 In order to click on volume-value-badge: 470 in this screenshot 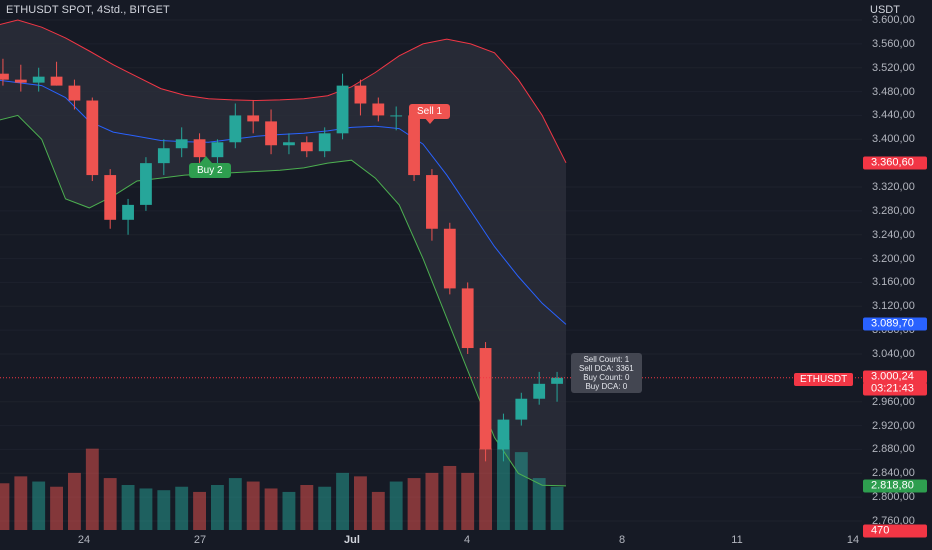, I will do `click(895, 531)`.